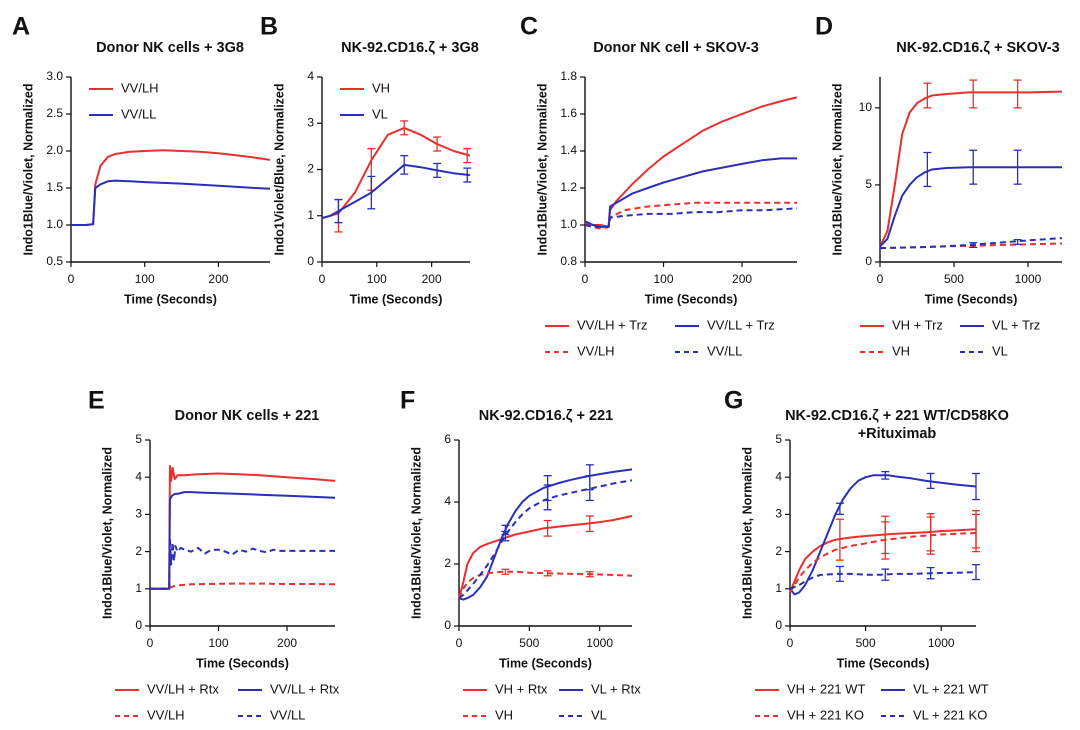  What do you see at coordinates (170, 48) in the screenshot?
I see `panel-title: Donor NK cells + 3G8` at bounding box center [170, 48].